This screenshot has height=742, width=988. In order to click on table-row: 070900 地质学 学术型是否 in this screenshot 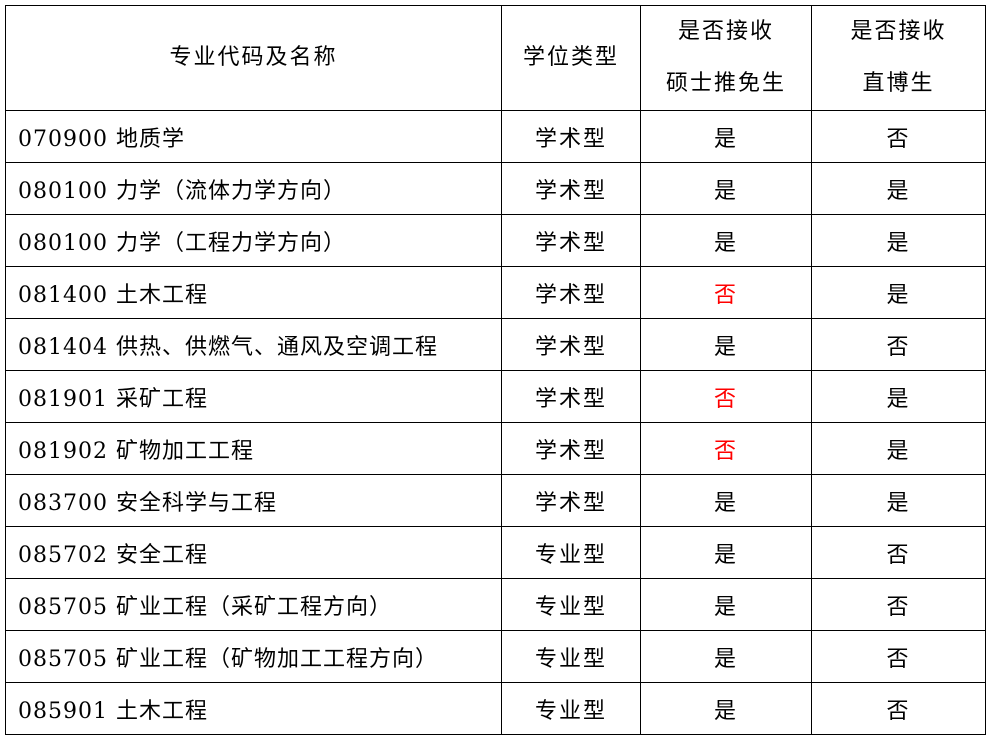, I will do `click(495, 136)`.